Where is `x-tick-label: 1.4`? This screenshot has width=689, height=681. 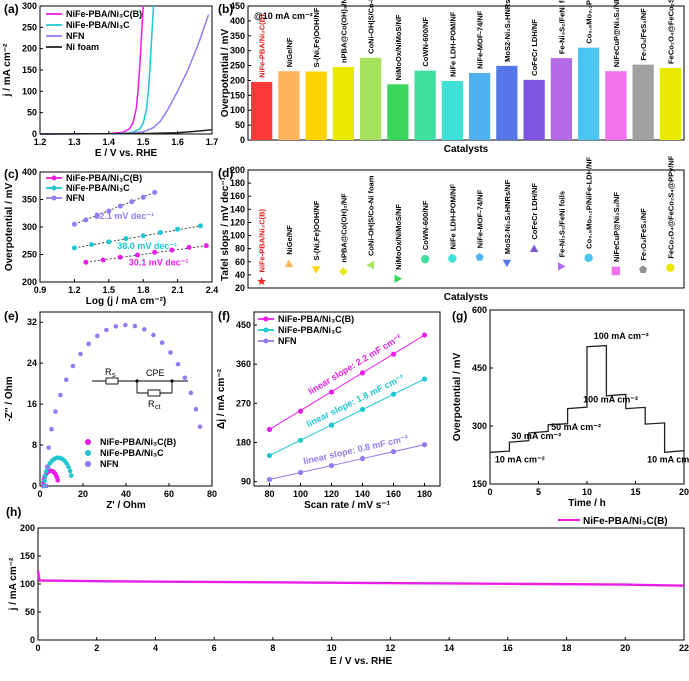
x-tick-label: 1.4 is located at coordinates (109, 142).